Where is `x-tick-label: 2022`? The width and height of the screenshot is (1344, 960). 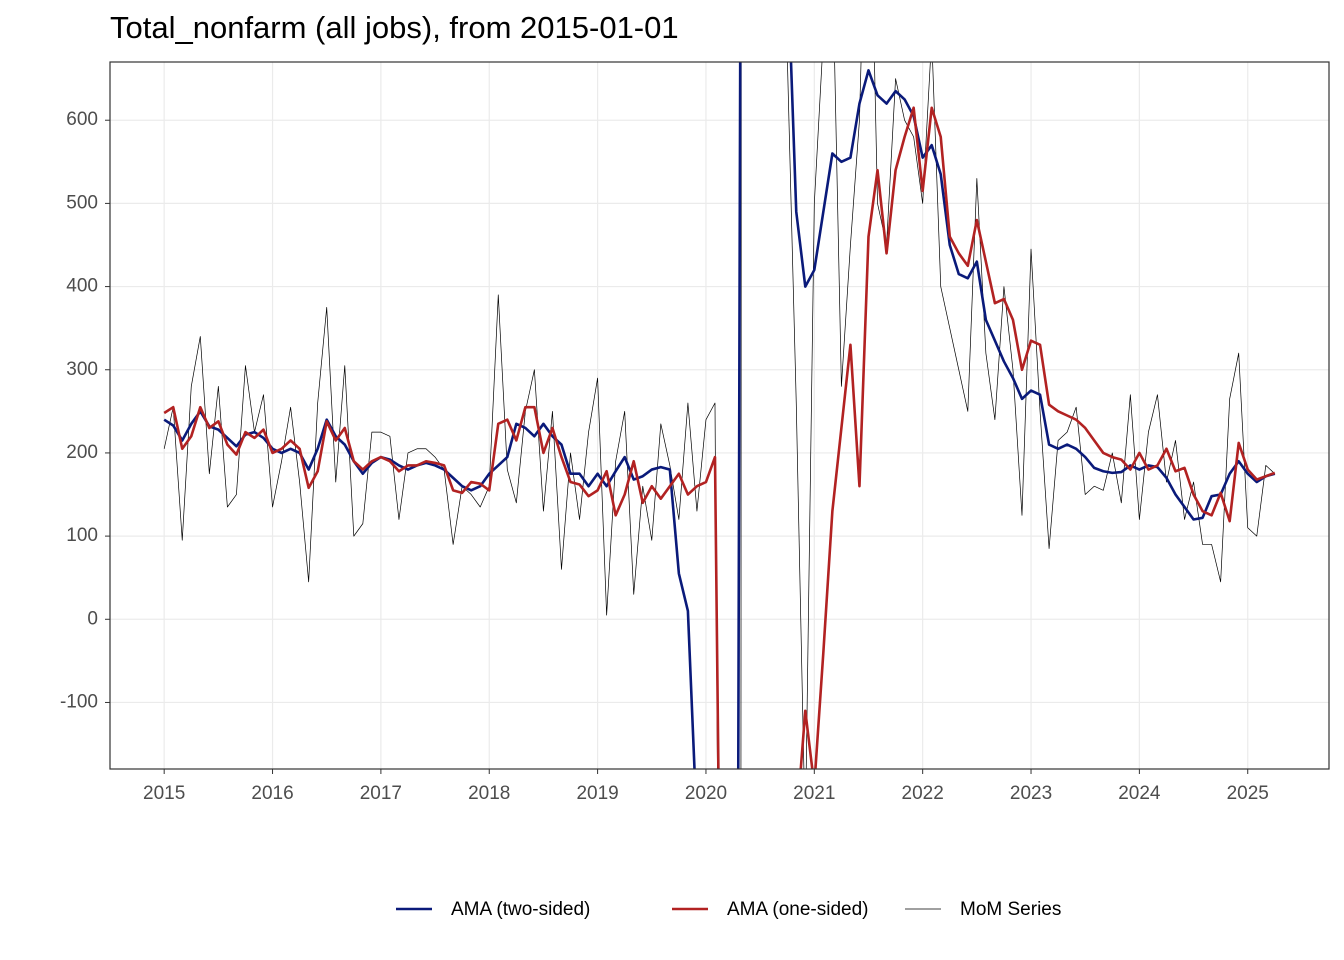
x-tick-label: 2022 is located at coordinates (923, 793).